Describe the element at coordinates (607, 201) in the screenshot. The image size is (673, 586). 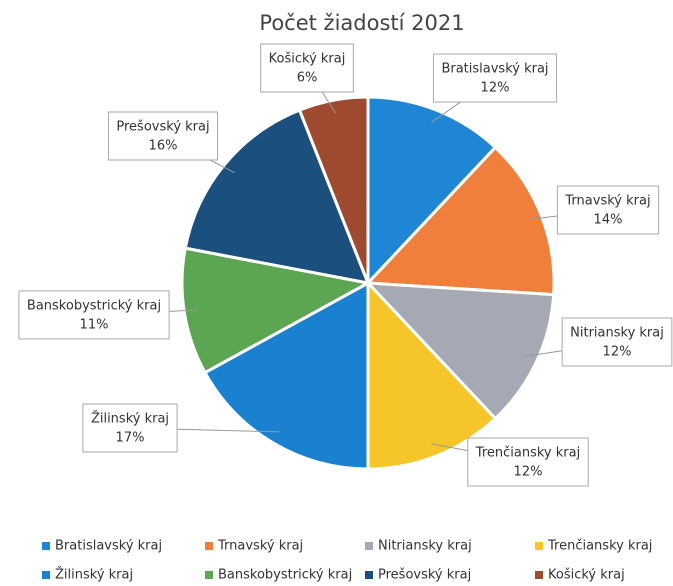
I see `label-name: Trnavský kraj` at that location.